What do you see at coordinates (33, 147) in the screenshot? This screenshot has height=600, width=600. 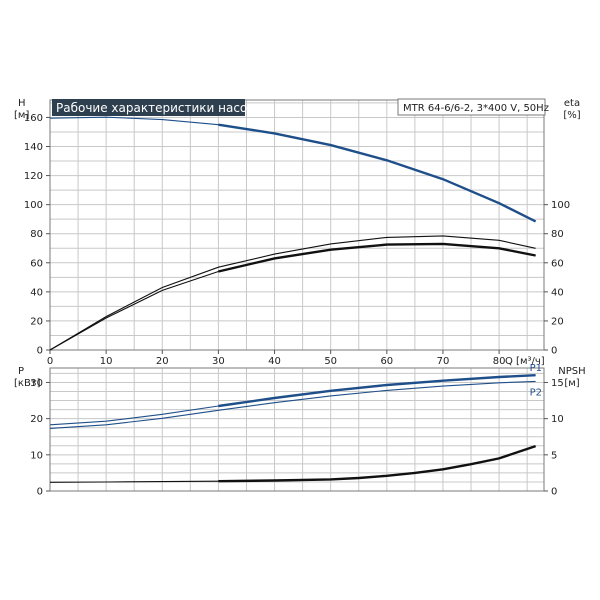 I see `y-left-tick-label: 140` at bounding box center [33, 147].